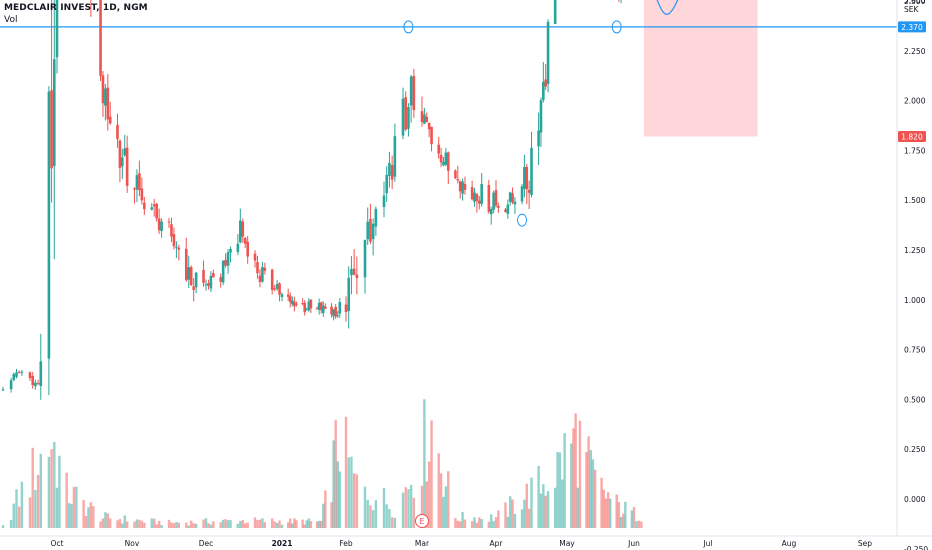  Describe the element at coordinates (700, 68) in the screenshot. I see `loss-zone` at that location.